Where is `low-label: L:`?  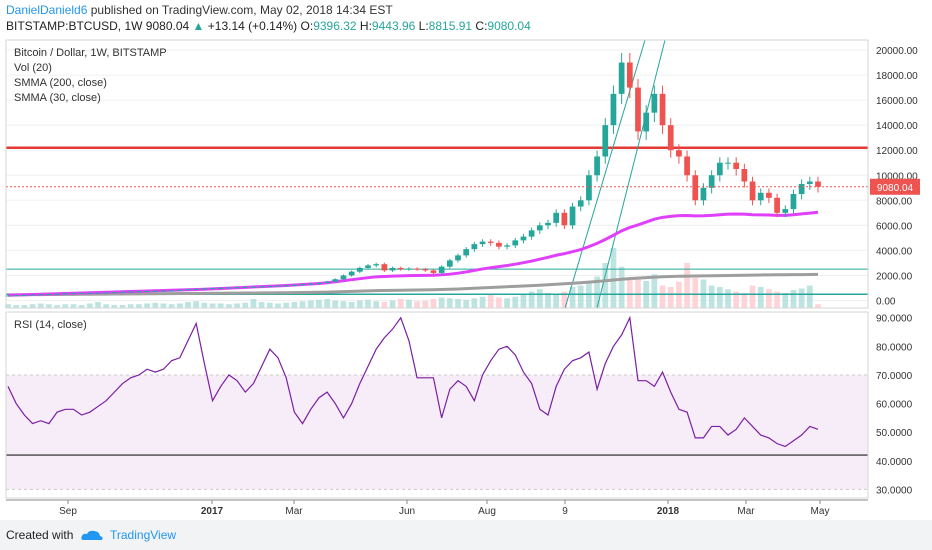 low-label: L: is located at coordinates (423, 26).